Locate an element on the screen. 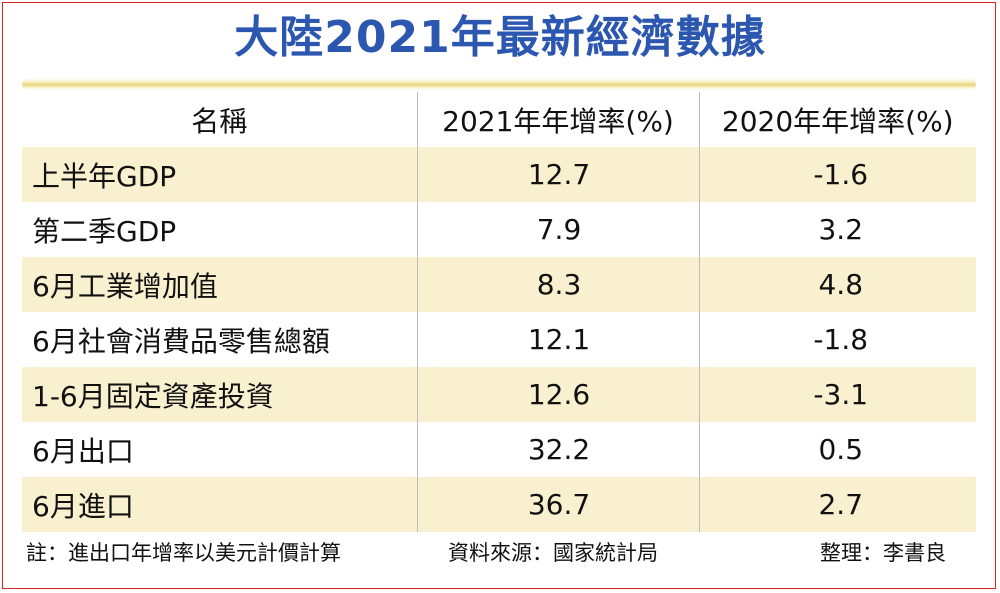 This screenshot has height=593, width=1000. row-2020-value: 0.5 is located at coordinates (837, 449).